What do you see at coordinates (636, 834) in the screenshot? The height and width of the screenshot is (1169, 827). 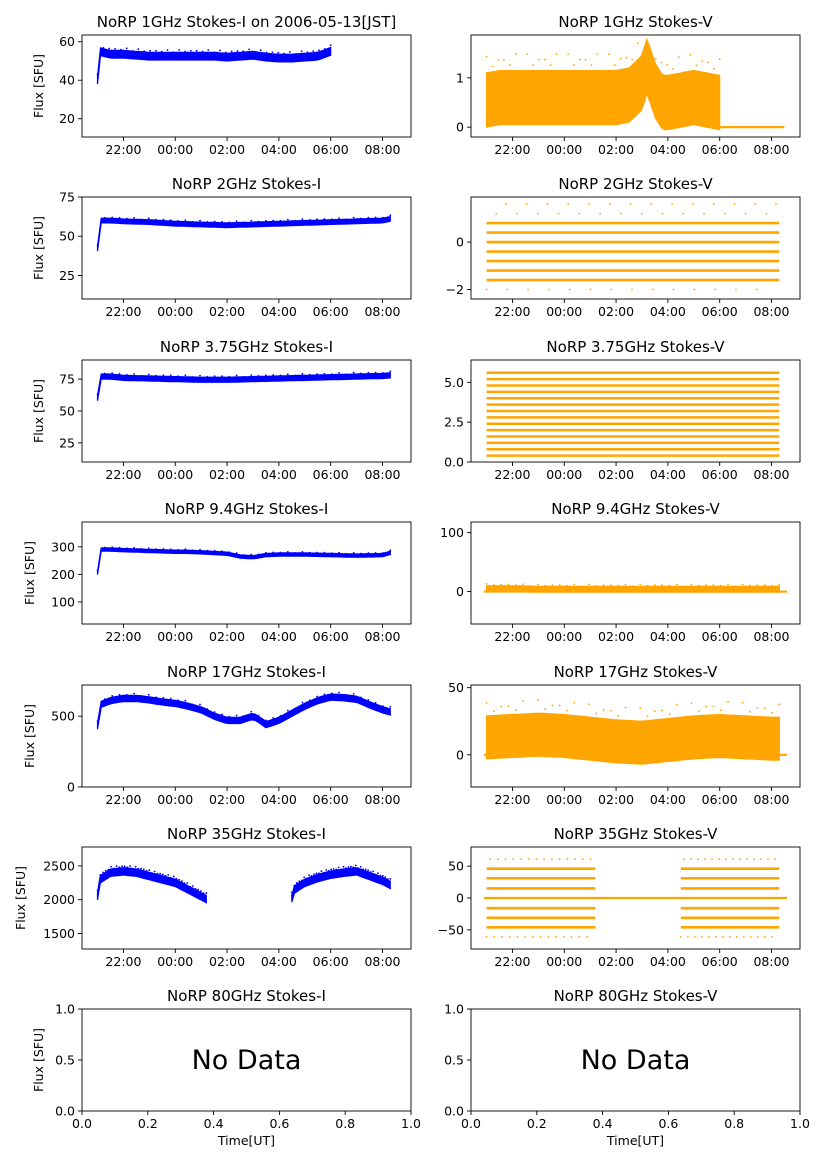 I see `chart-title: NoRP 35GHz Stokes-V` at bounding box center [636, 834].